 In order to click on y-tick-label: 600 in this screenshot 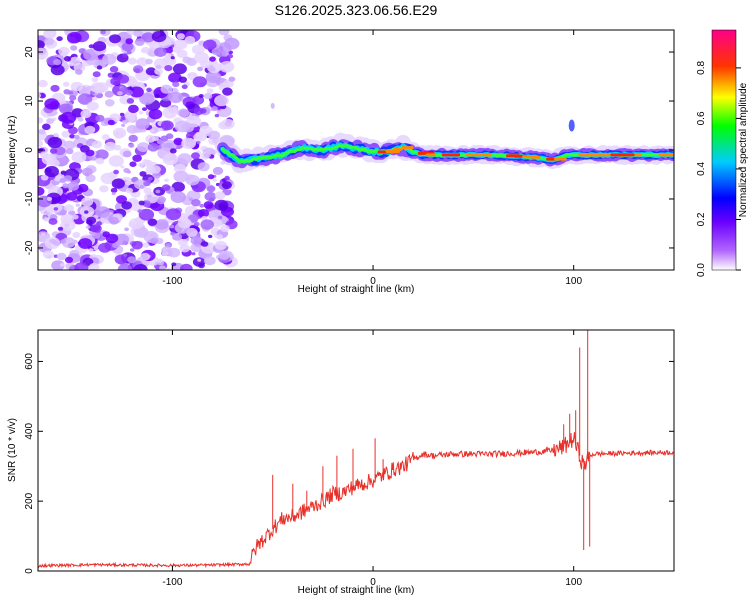, I will do `click(29, 361)`.